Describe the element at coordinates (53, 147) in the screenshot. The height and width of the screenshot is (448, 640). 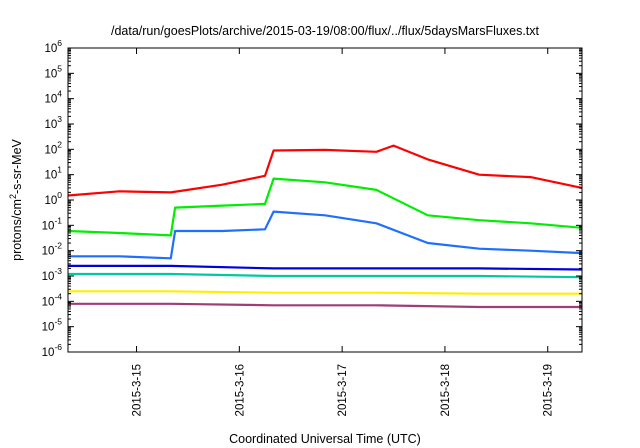
I see `y-tick-label: 10²` at that location.